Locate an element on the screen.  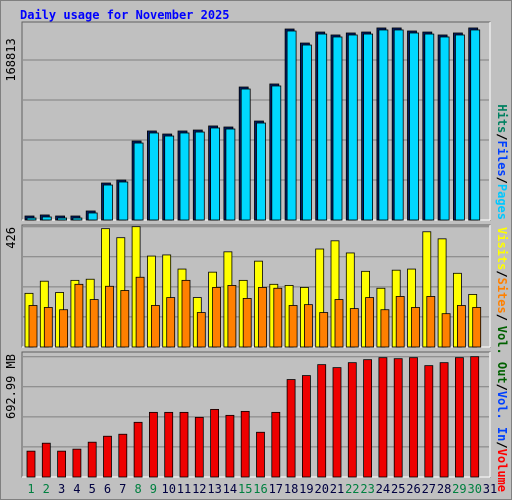
x-tick-label: 5 is located at coordinates (92, 489).